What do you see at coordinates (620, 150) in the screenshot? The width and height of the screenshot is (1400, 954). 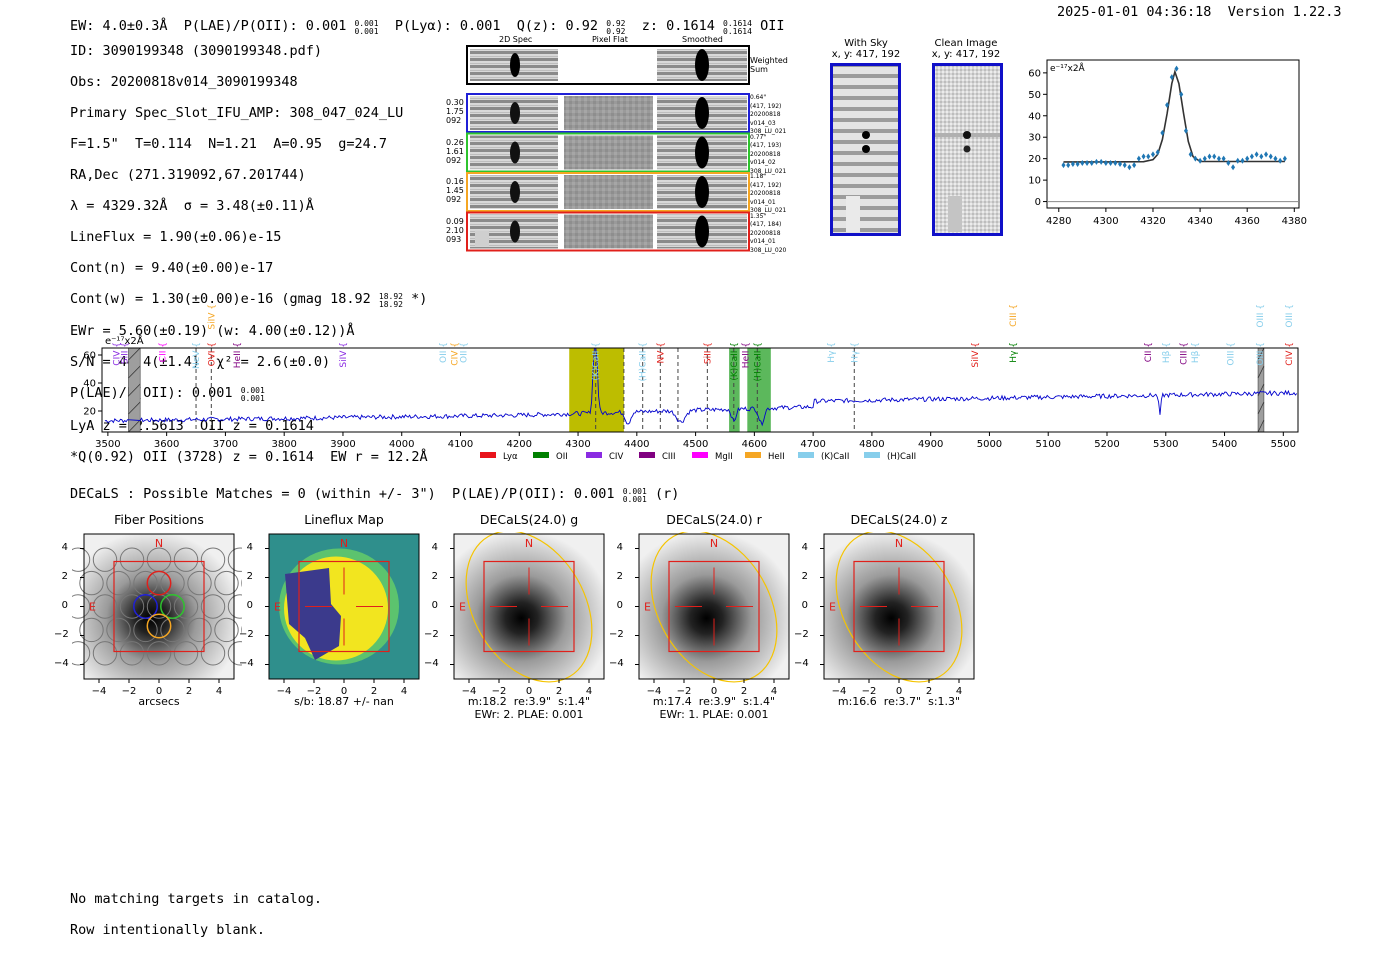 I see `cutout-grid` at bounding box center [620, 150].